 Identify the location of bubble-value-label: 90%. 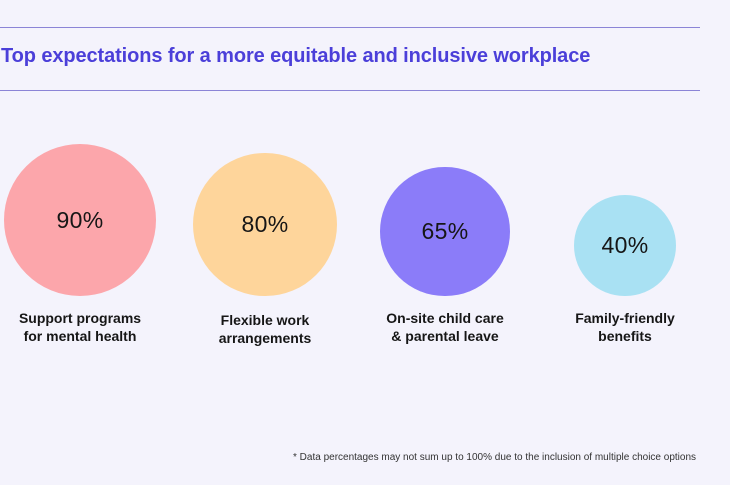
(80, 219).